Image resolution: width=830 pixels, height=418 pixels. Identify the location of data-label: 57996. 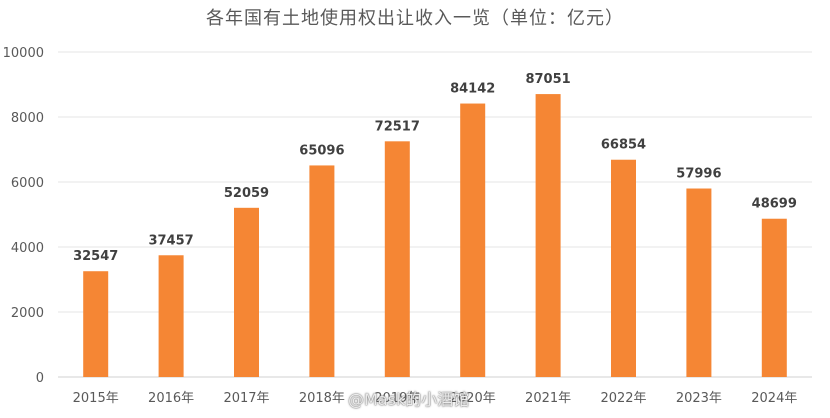
(698, 174).